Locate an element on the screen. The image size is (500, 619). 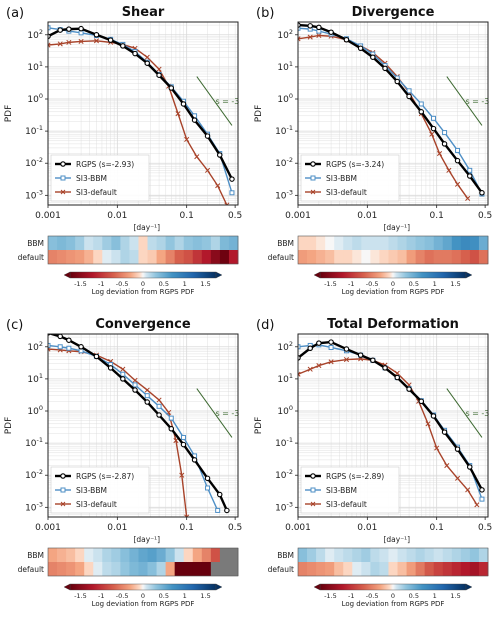
y-tick-label: 10⁻³ is located at coordinates (284, 506).